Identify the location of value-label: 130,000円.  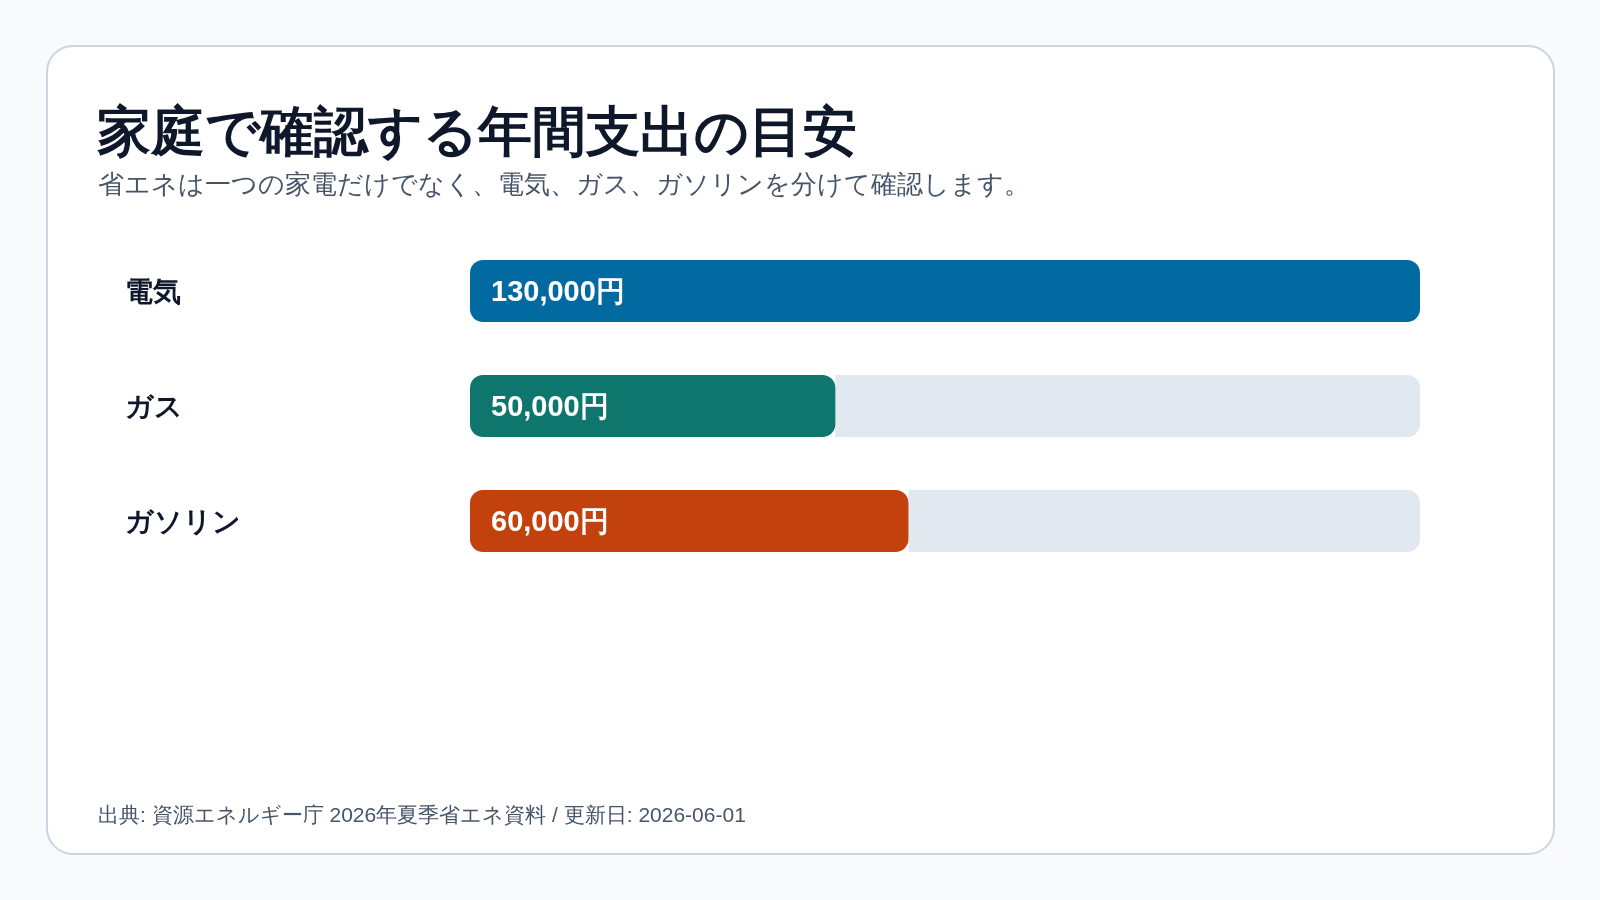
(558, 291).